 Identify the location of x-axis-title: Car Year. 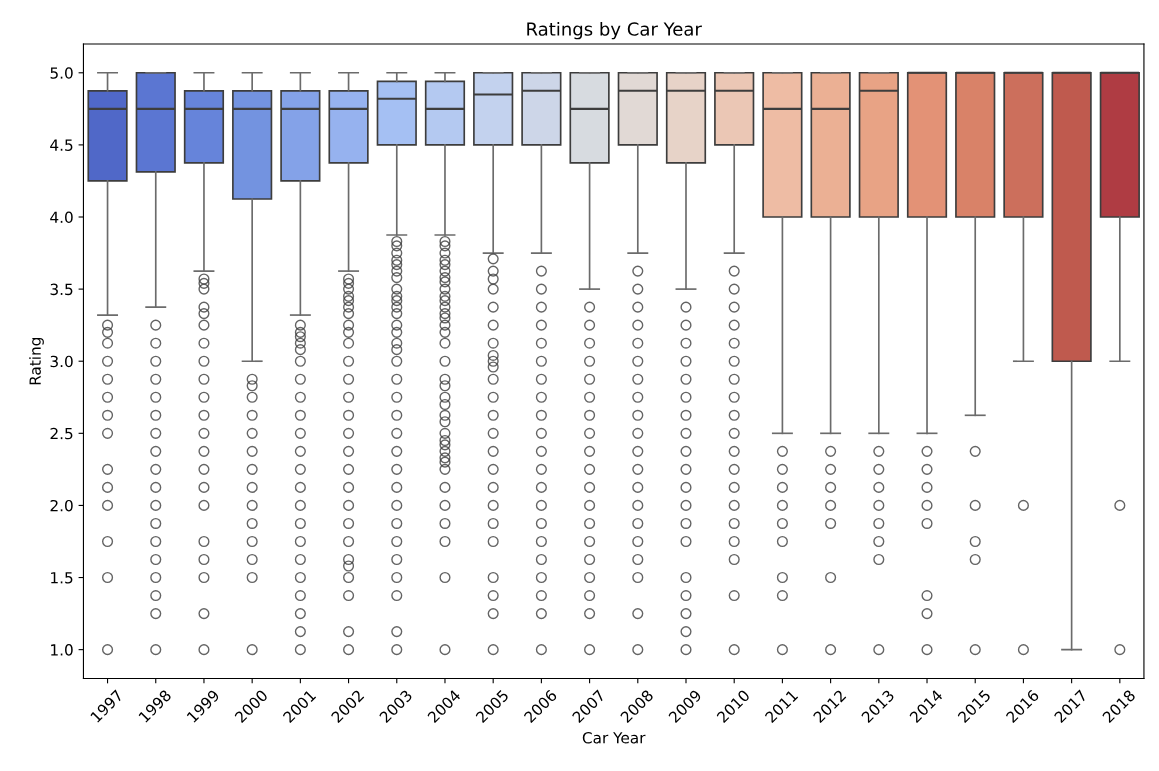
(614, 737).